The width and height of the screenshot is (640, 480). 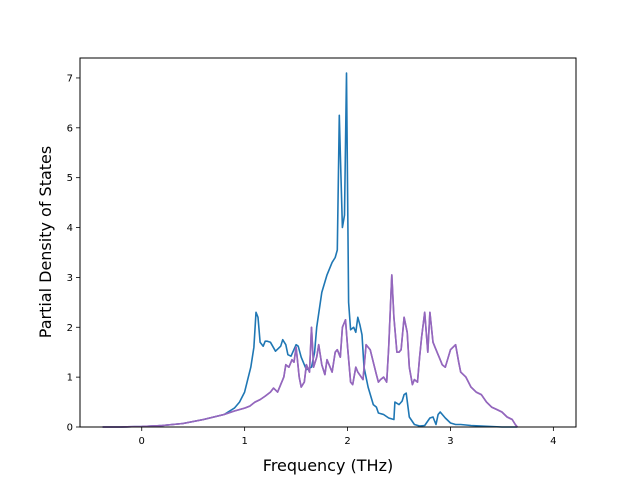 What do you see at coordinates (70, 378) in the screenshot?
I see `y-tick-label: 1` at bounding box center [70, 378].